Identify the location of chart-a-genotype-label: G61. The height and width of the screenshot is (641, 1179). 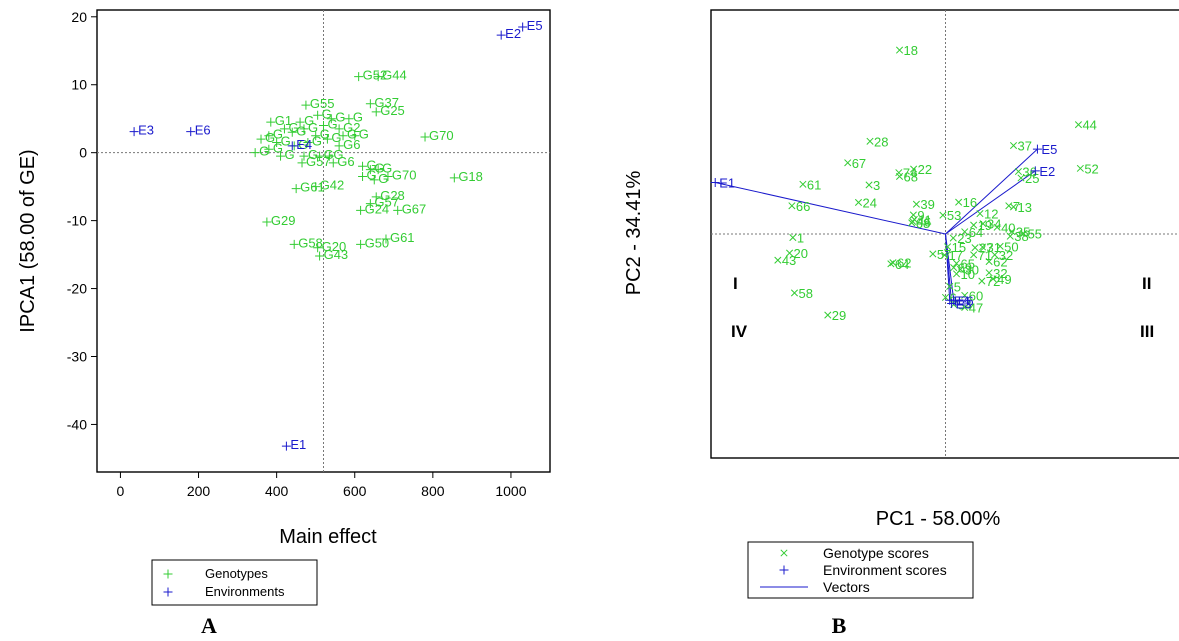
(402, 237).